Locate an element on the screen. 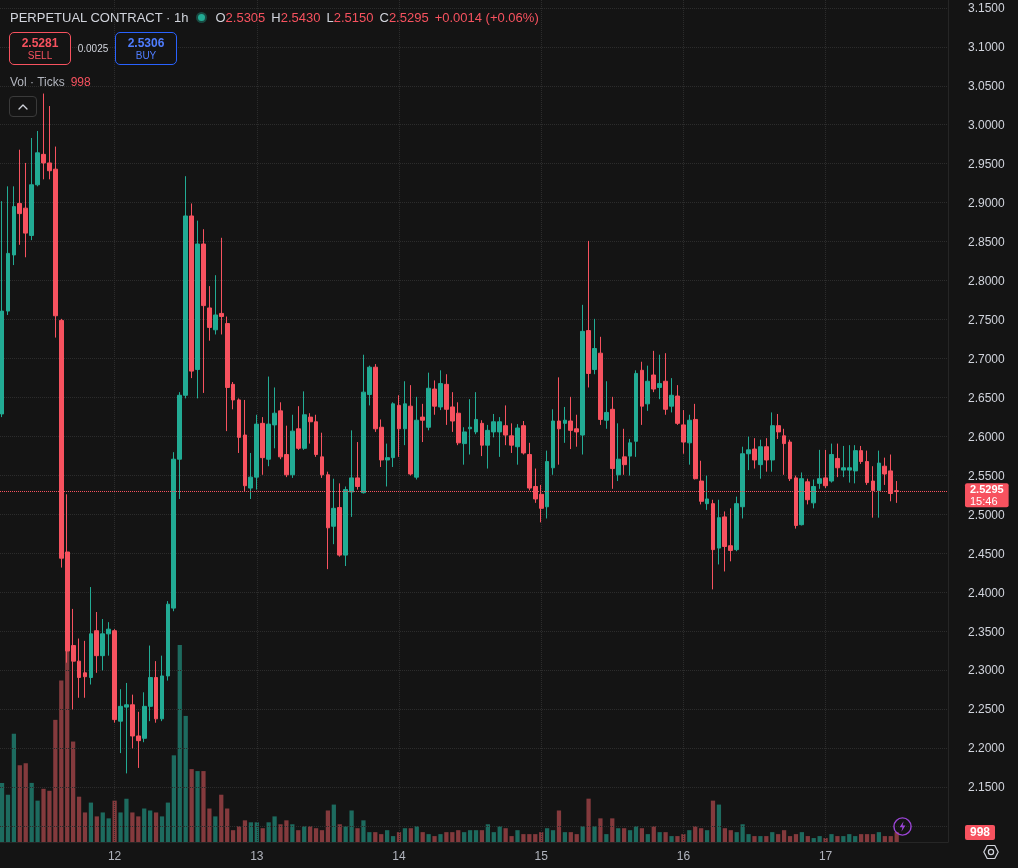 The width and height of the screenshot is (1018, 868). y-tick-label: 2.5500 is located at coordinates (987, 475).